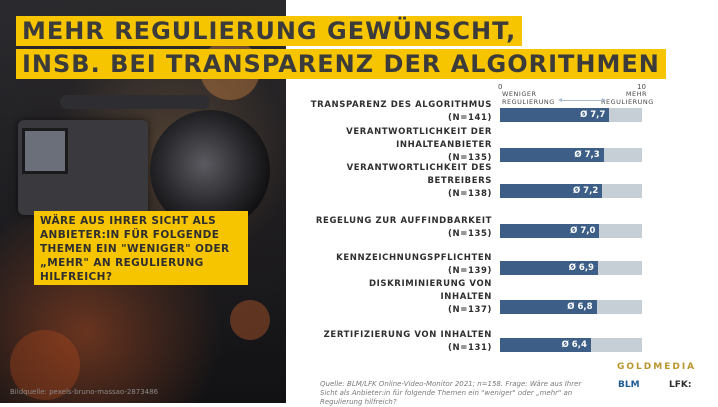 The width and height of the screenshot is (718, 407). Describe the element at coordinates (419, 181) in the screenshot. I see `category-label: VERANTWORTLICHKEIT DES BETREIBERS (N=138)` at that location.